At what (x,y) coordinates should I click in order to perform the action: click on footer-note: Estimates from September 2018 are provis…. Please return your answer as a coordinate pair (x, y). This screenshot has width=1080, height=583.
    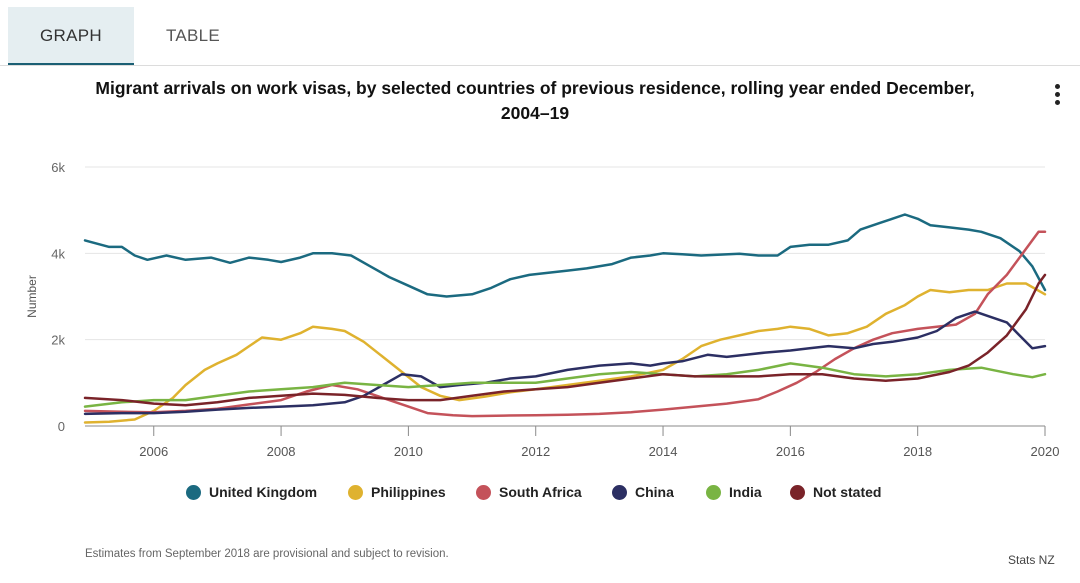
    Looking at the image, I should click on (267, 554).